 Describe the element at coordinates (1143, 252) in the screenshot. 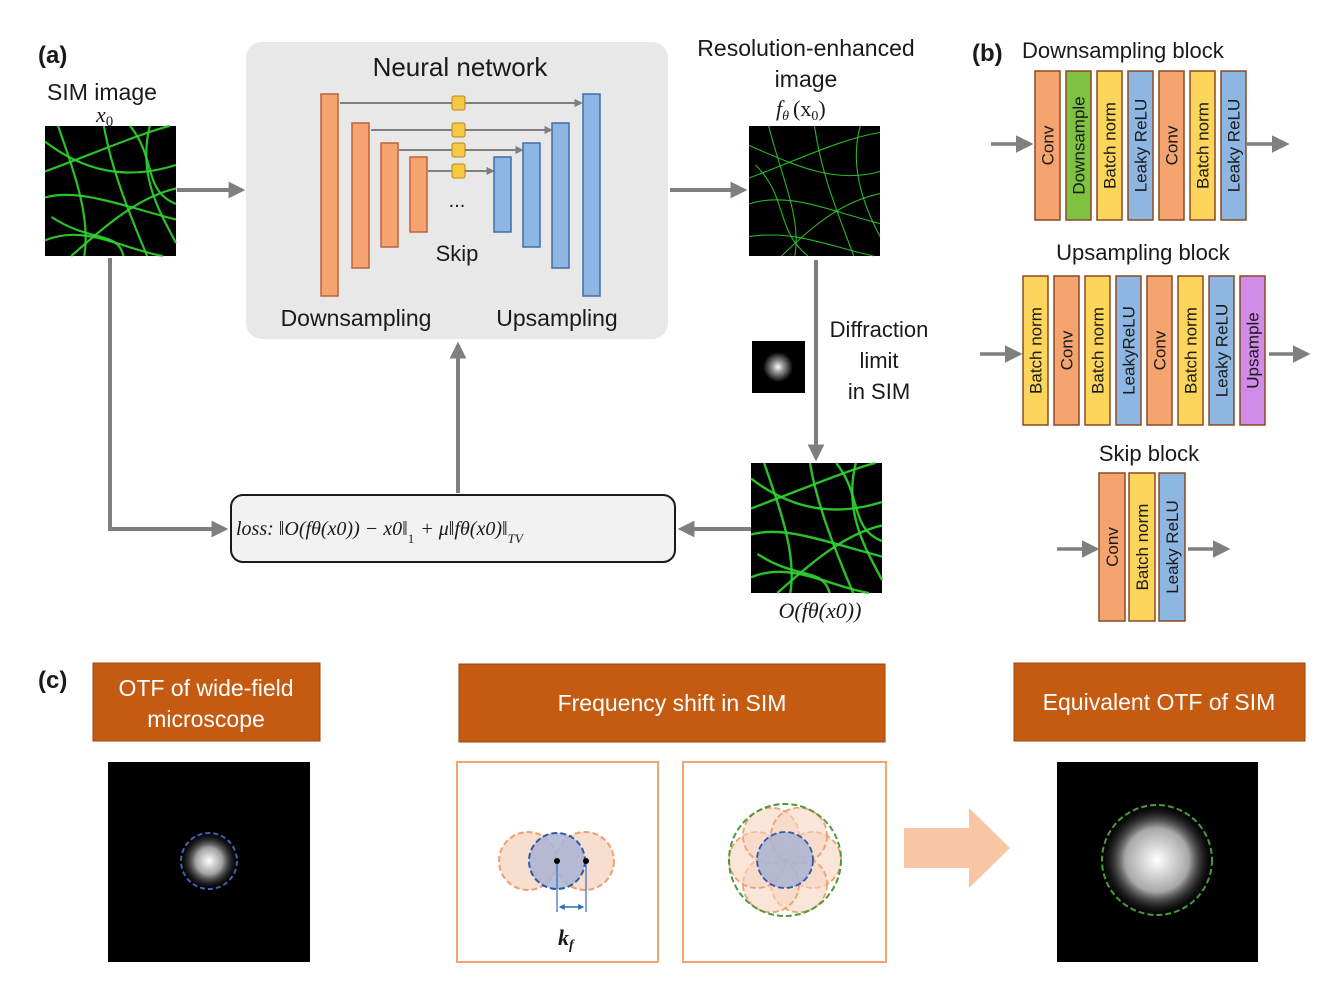

I see `upsampling-block-title: Upsampling block` at that location.